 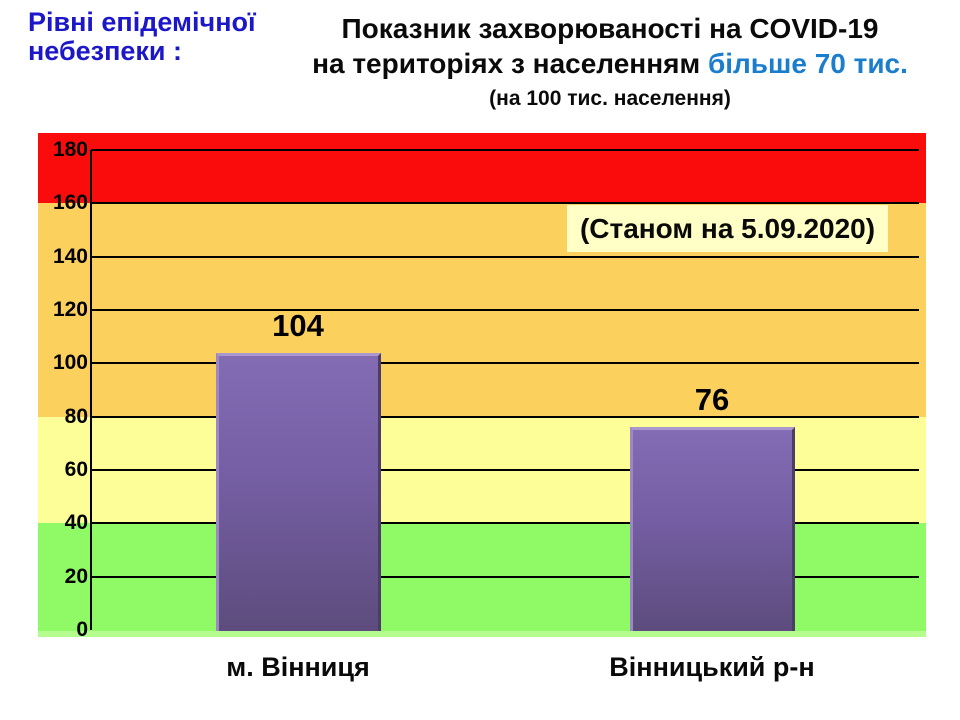 What do you see at coordinates (712, 400) in the screenshot?
I see `bar-value-label-1: 76` at bounding box center [712, 400].